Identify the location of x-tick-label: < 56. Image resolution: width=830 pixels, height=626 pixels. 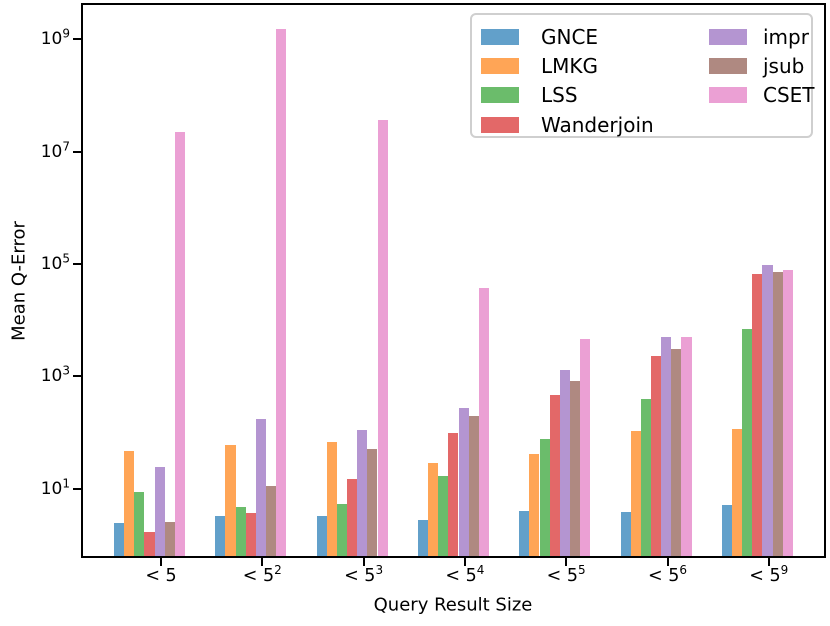
(667, 574).